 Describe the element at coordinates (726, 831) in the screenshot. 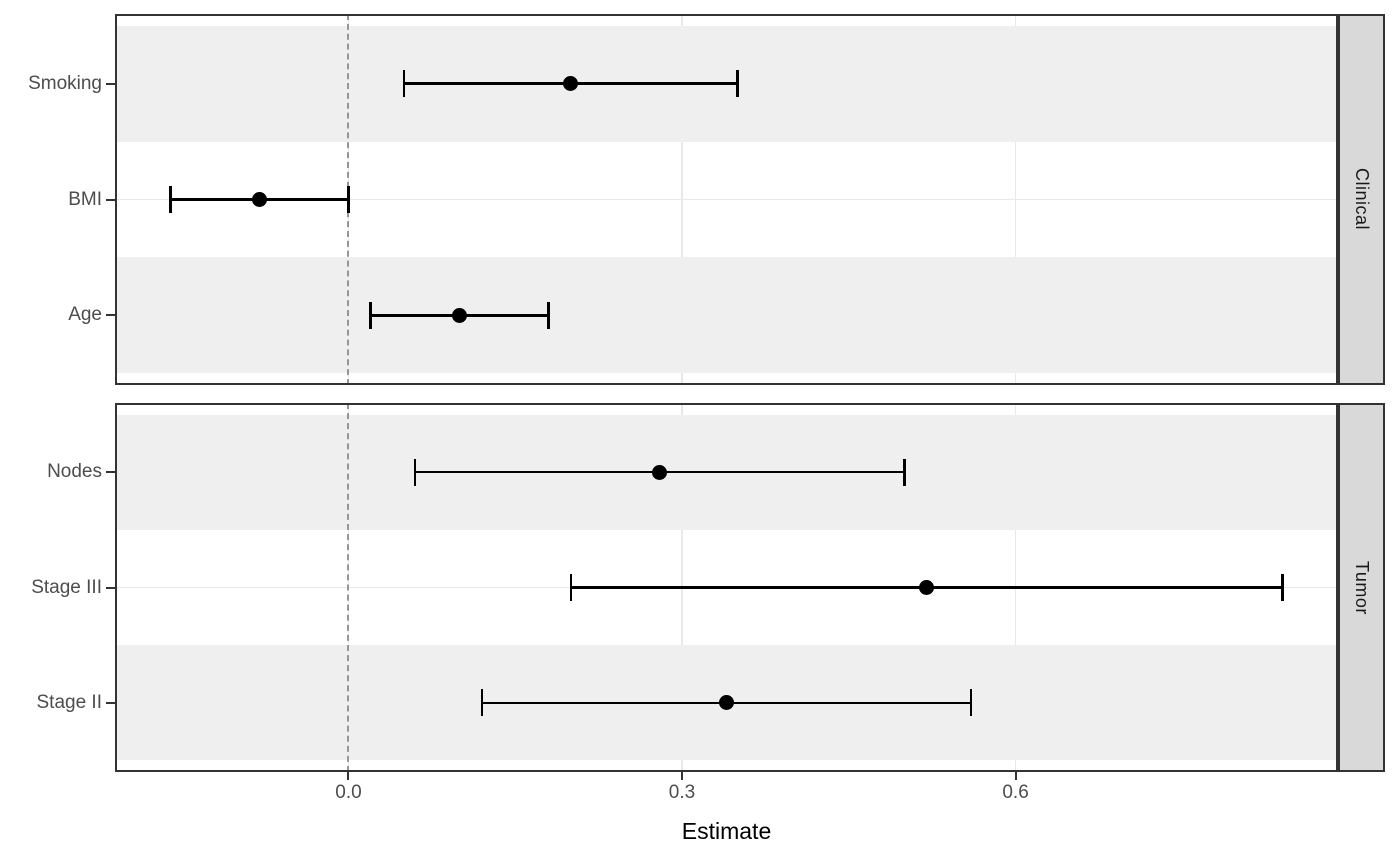

I see `x-axis-title: Estimate` at that location.